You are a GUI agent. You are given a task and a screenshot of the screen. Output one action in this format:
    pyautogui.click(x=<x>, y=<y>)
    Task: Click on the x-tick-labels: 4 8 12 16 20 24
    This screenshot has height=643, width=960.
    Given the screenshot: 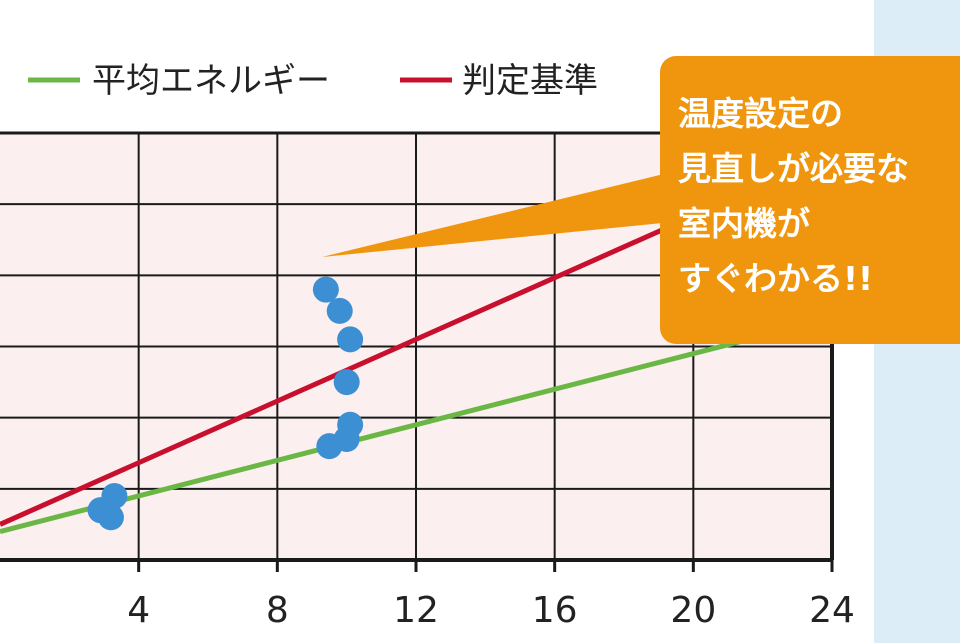 What is the action you would take?
    pyautogui.click(x=491, y=595)
    